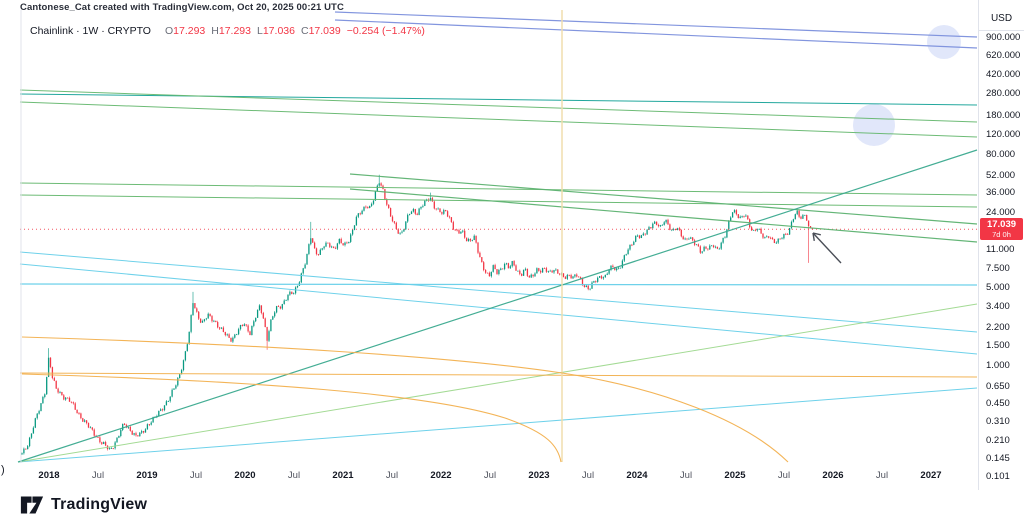 This screenshot has height=531, width=1024. I want to click on symbol-title: Chainlink · 1W · CRYPTO, so click(90, 31).